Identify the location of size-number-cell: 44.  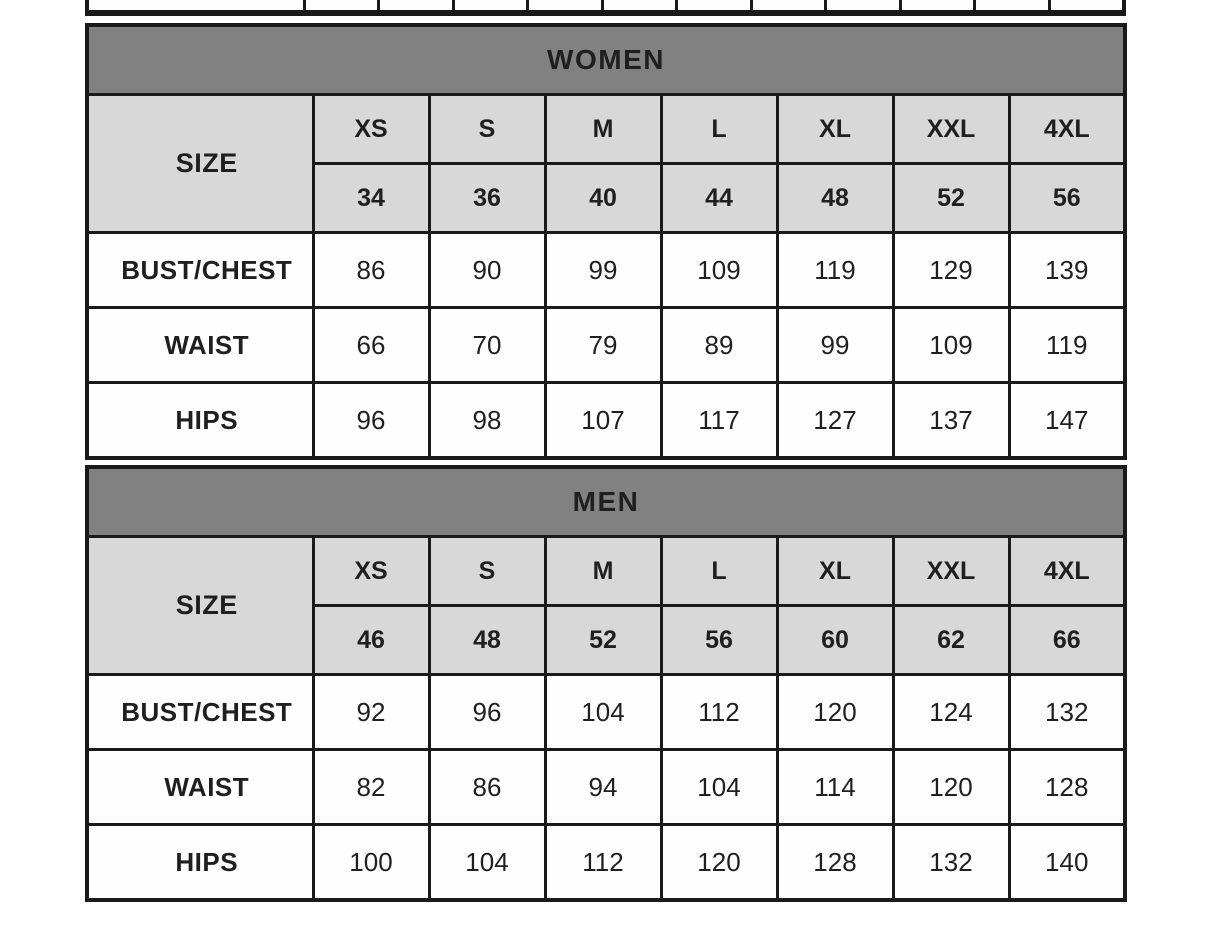
(719, 198).